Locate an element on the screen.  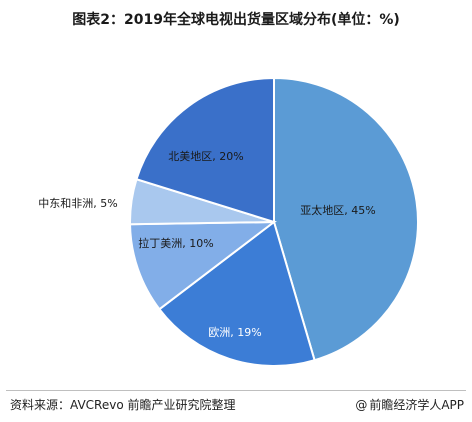
slice-label-5: 北美地区, 20% is located at coordinates (205, 156).